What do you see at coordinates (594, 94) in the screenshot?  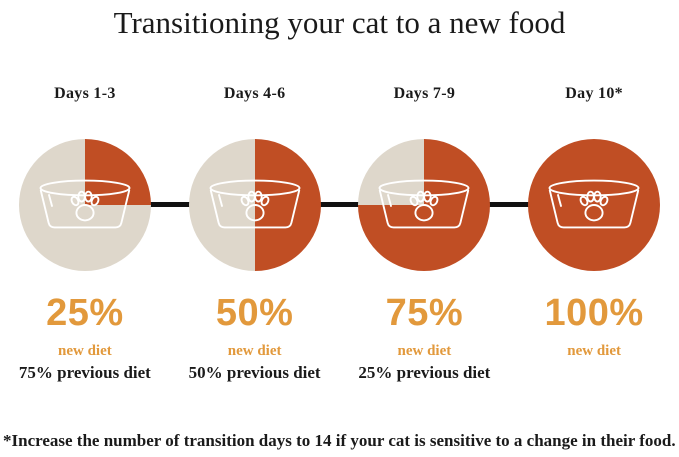 I see `stage-label: Day 10*` at bounding box center [594, 94].